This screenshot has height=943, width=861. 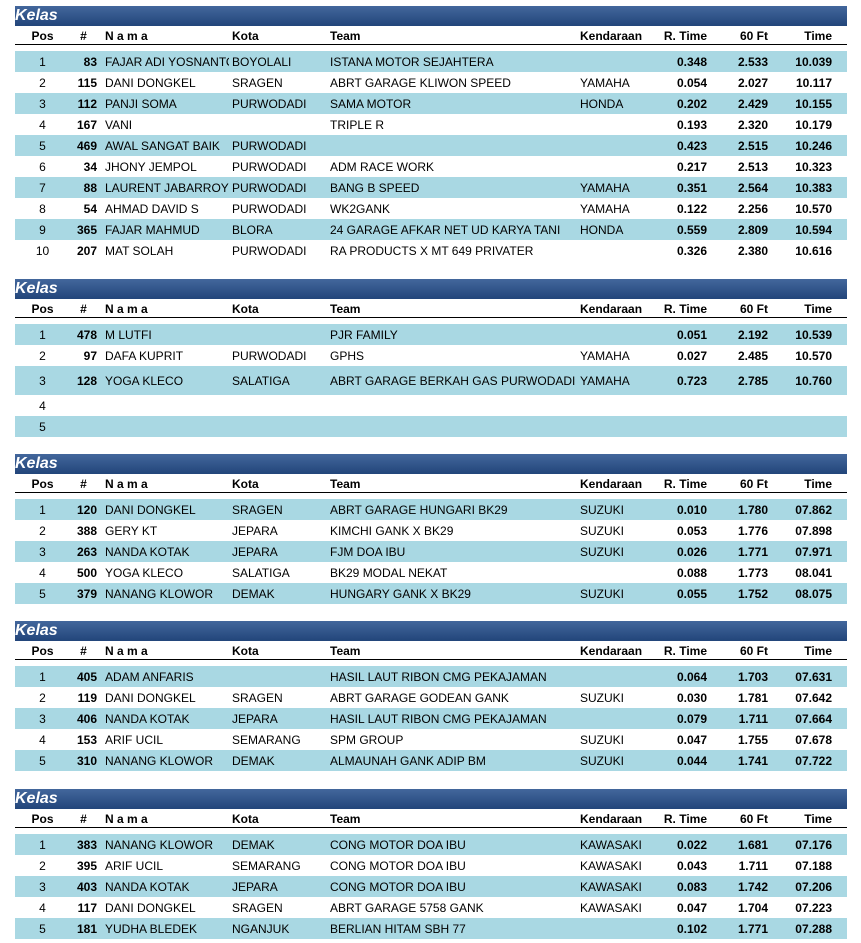 What do you see at coordinates (752, 166) in the screenshot?
I see `row-cell: 2.513` at bounding box center [752, 166].